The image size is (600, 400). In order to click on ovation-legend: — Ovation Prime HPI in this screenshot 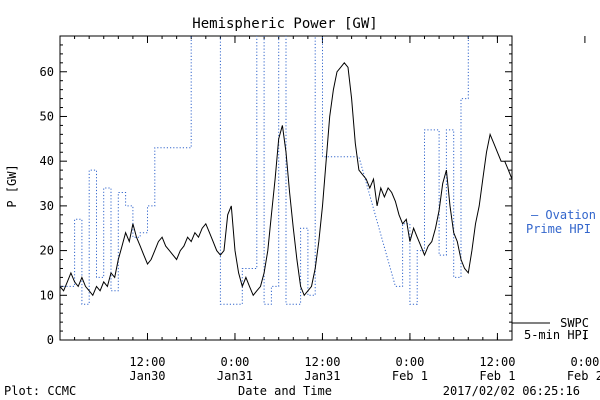, I will do `click(561, 222)`.